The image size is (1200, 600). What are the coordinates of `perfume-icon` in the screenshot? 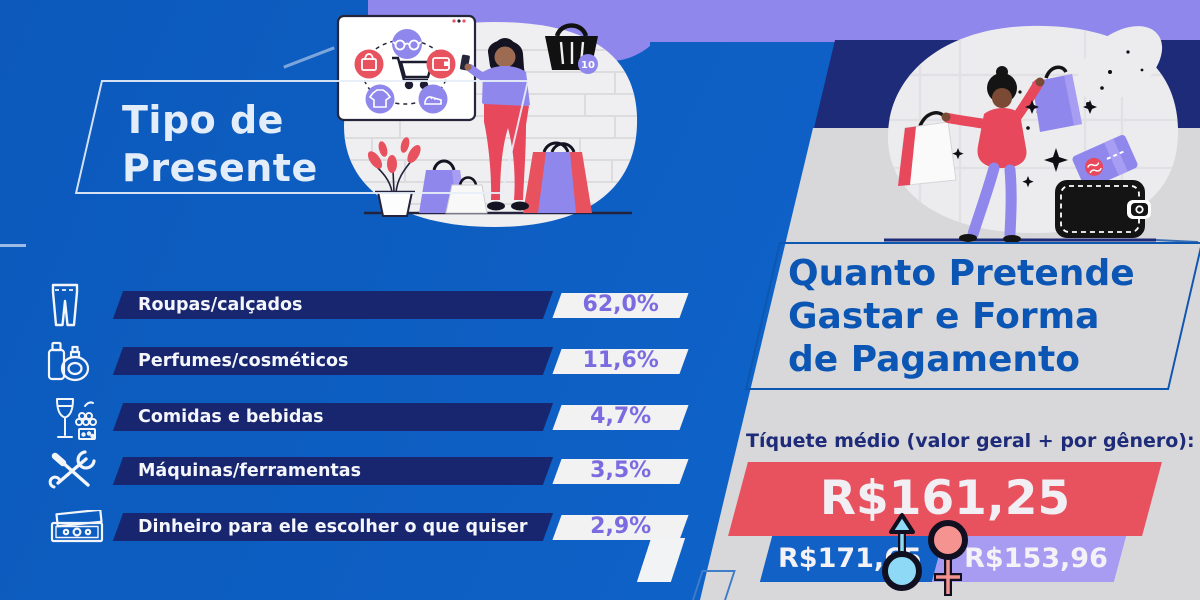 It's located at (68, 364).